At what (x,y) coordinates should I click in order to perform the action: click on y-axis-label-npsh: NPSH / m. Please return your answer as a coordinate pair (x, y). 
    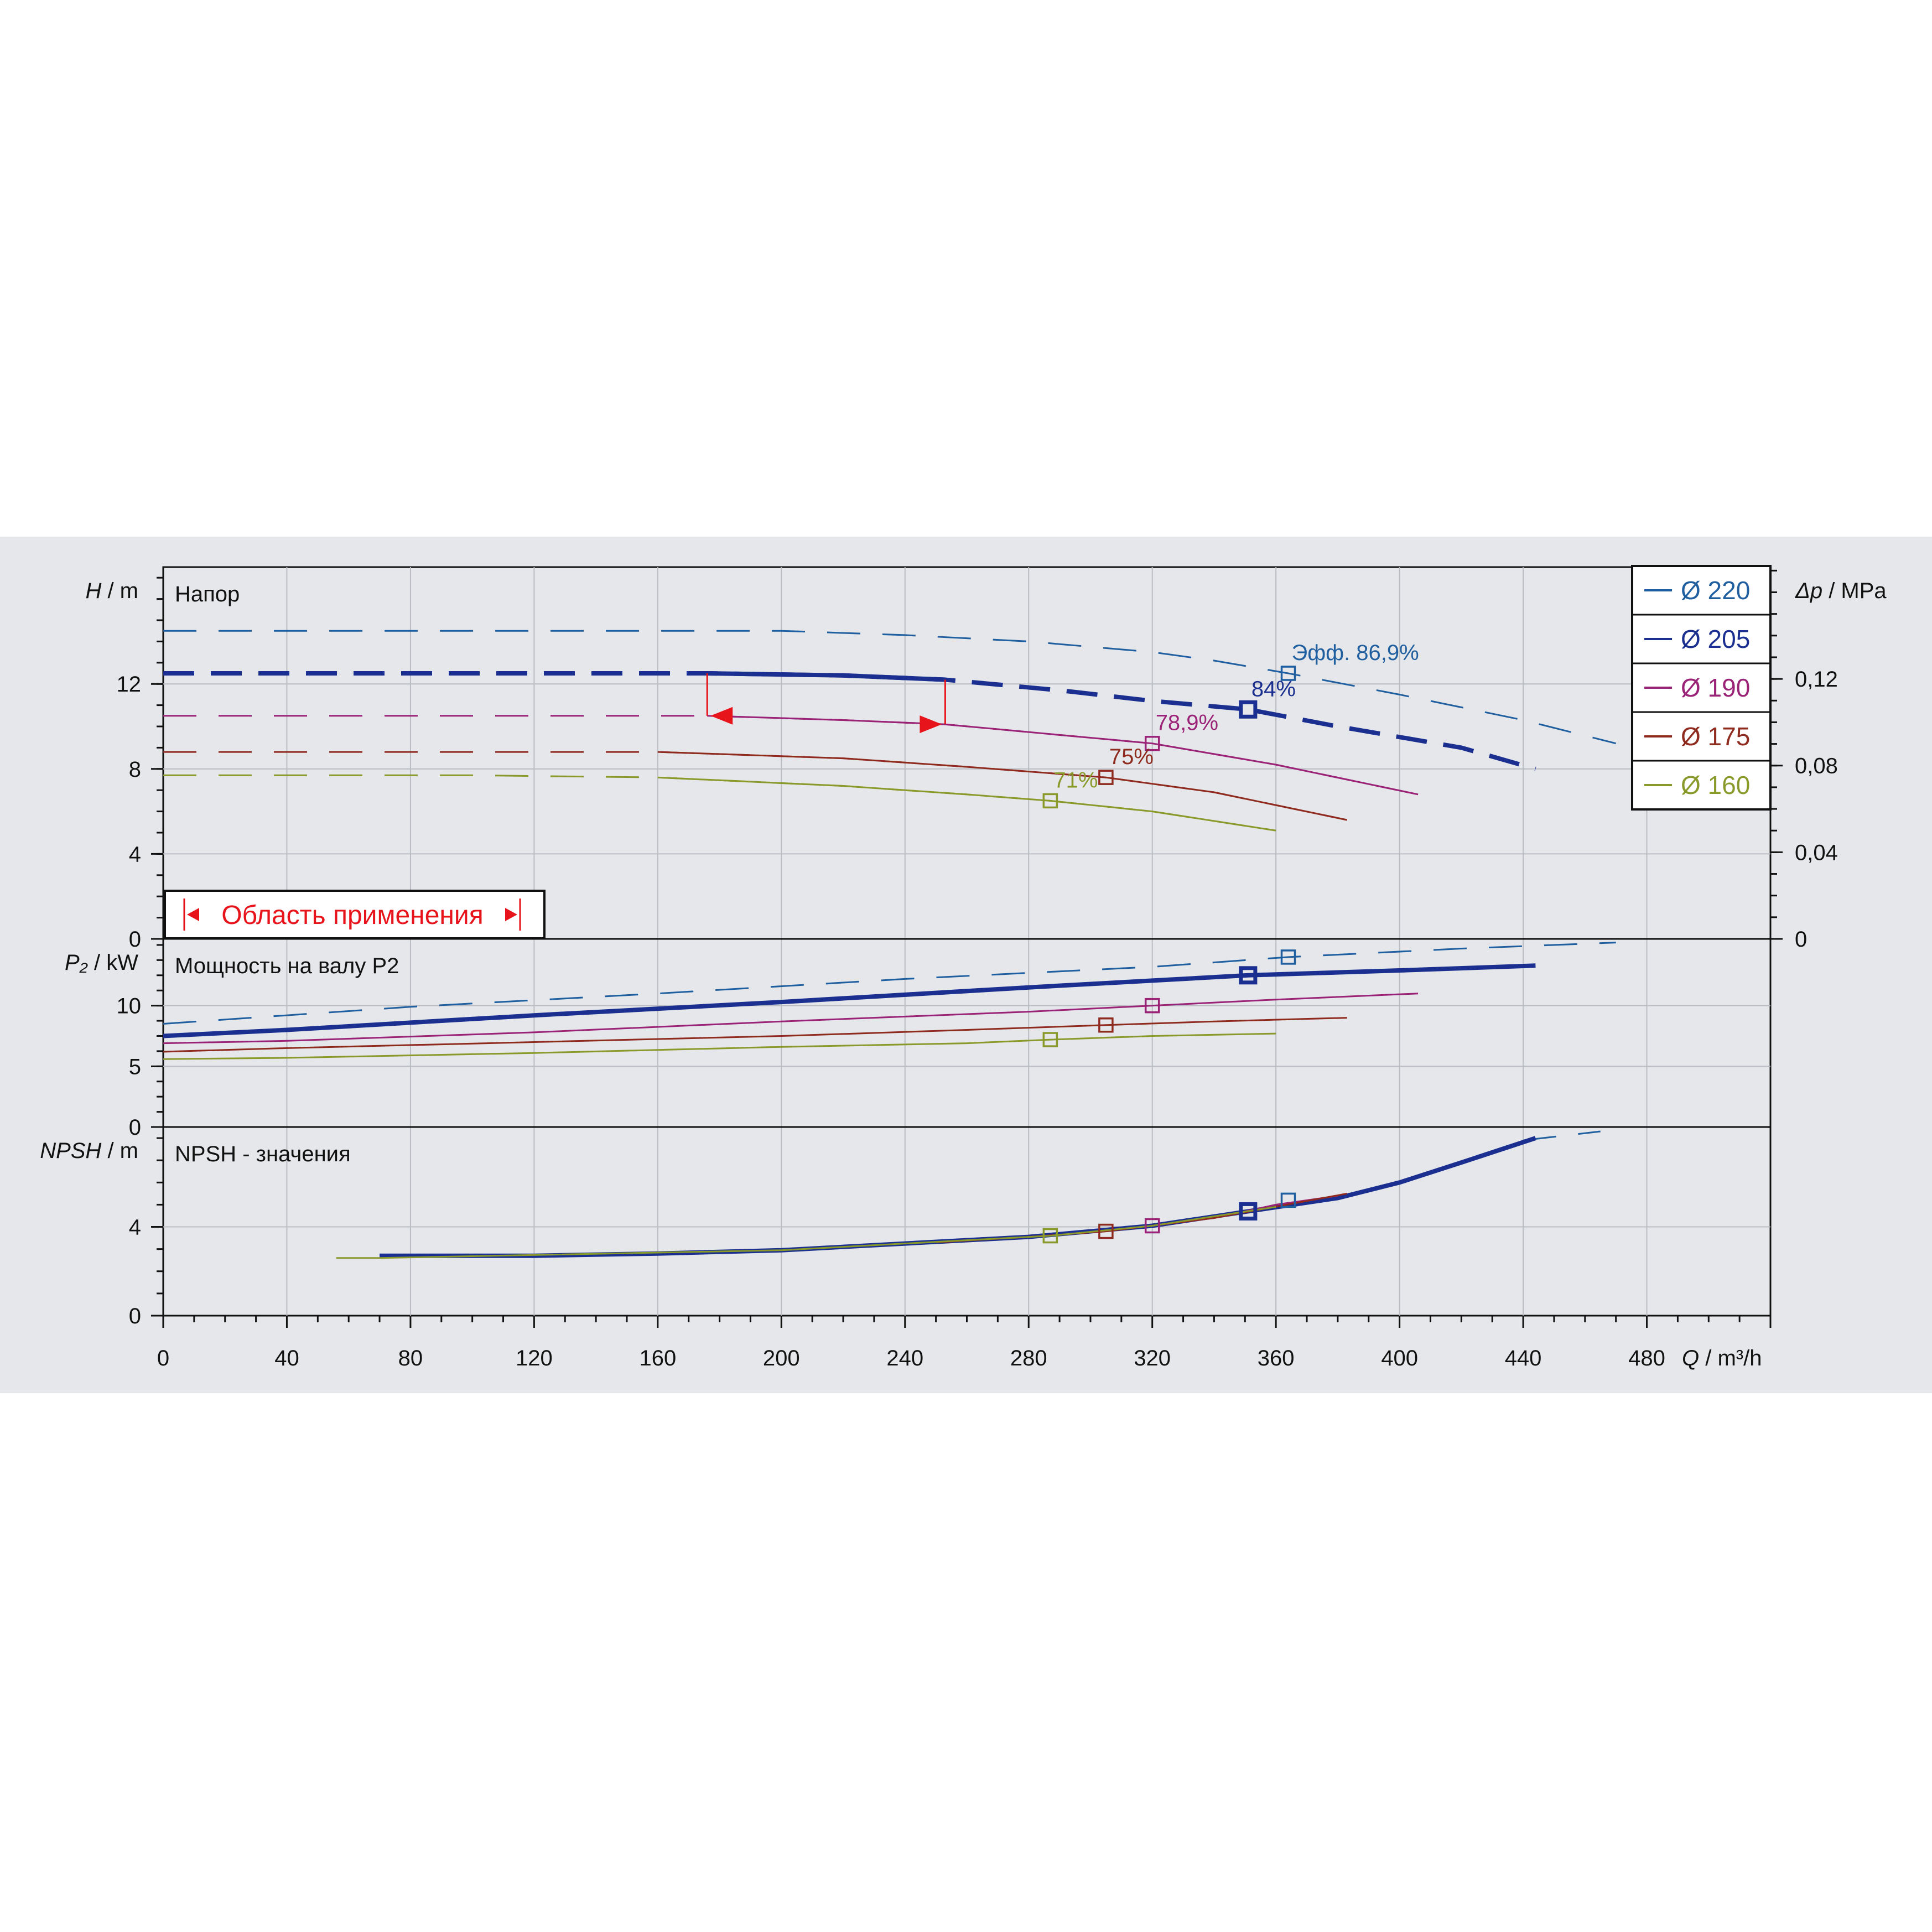
    Looking at the image, I should click on (89, 1151).